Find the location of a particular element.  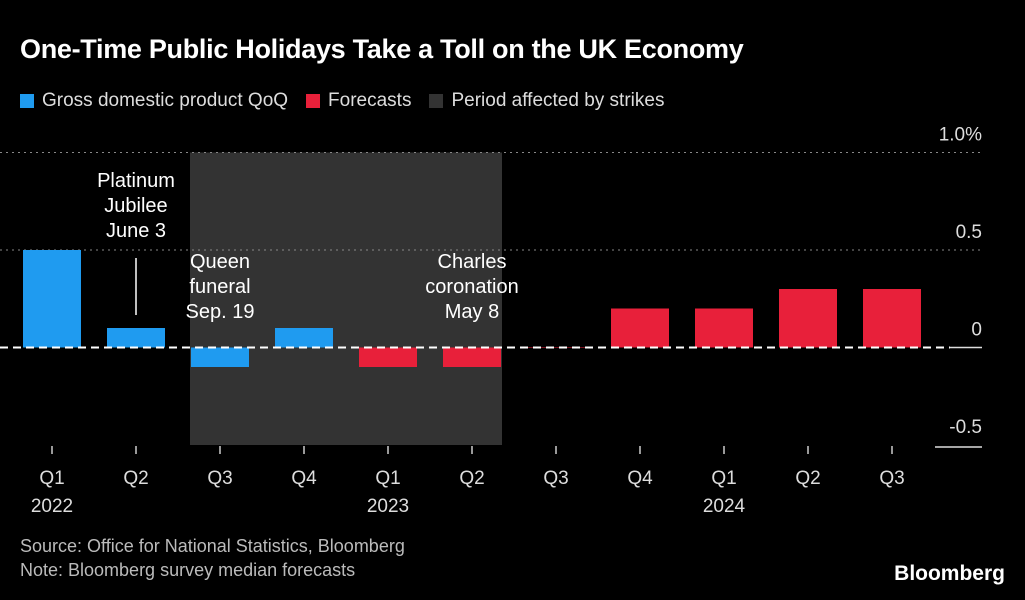

x-year-label: 2022 is located at coordinates (52, 506).